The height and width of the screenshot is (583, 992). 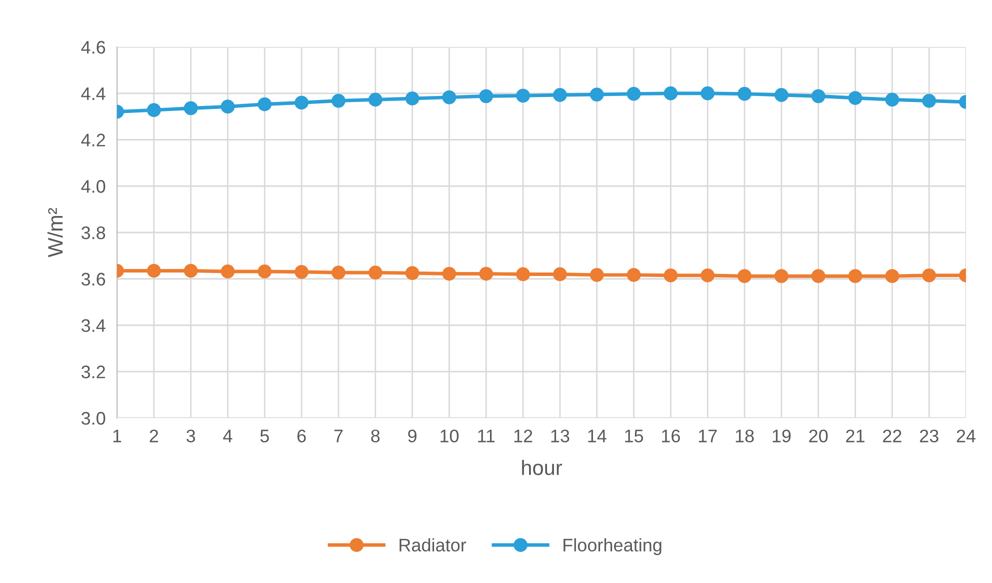 I want to click on x-tick-label: 4, so click(x=227, y=436).